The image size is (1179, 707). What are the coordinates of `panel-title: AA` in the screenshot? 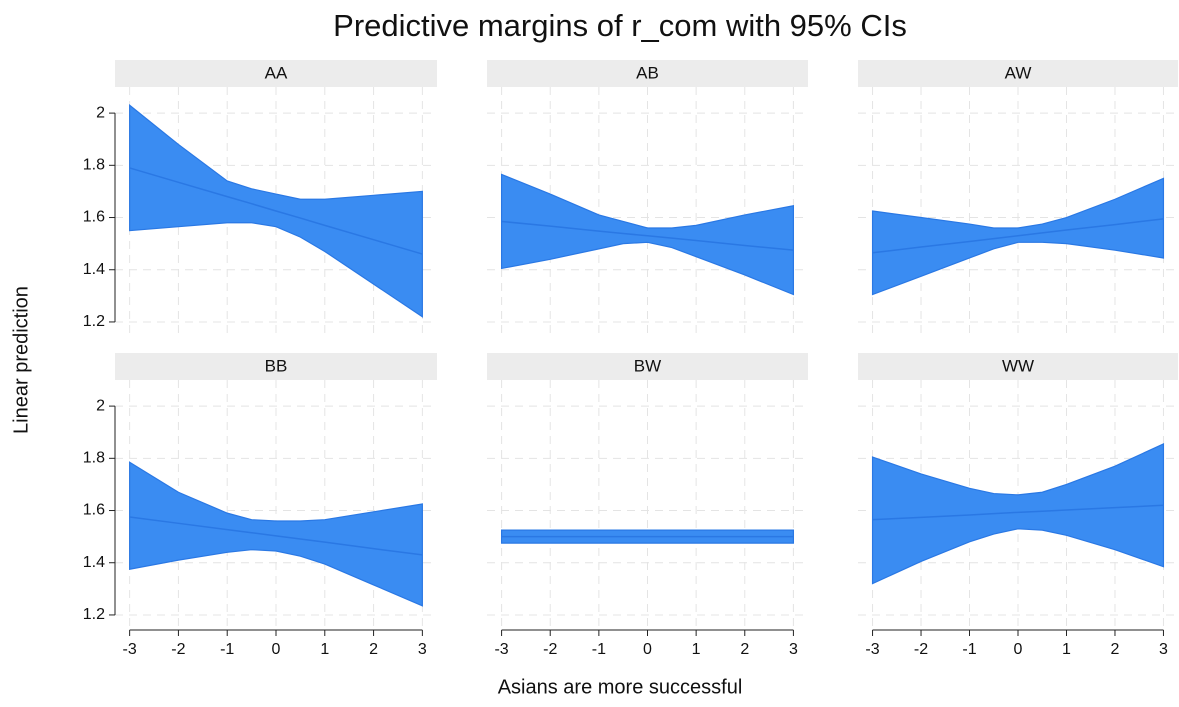 It's located at (276, 72).